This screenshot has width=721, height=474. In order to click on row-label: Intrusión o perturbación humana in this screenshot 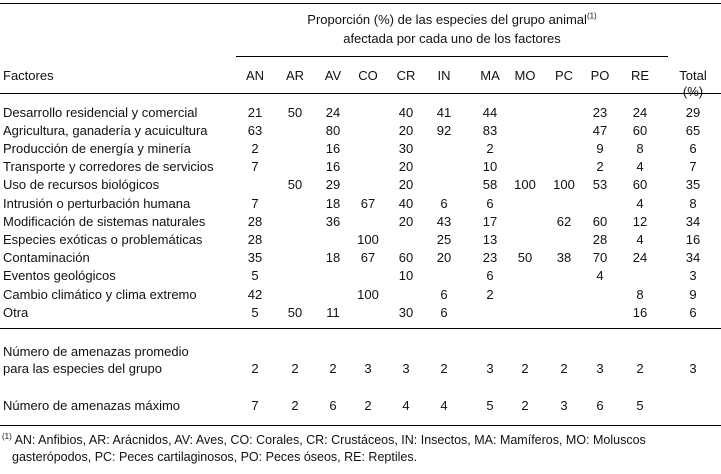, I will do `click(97, 203)`.